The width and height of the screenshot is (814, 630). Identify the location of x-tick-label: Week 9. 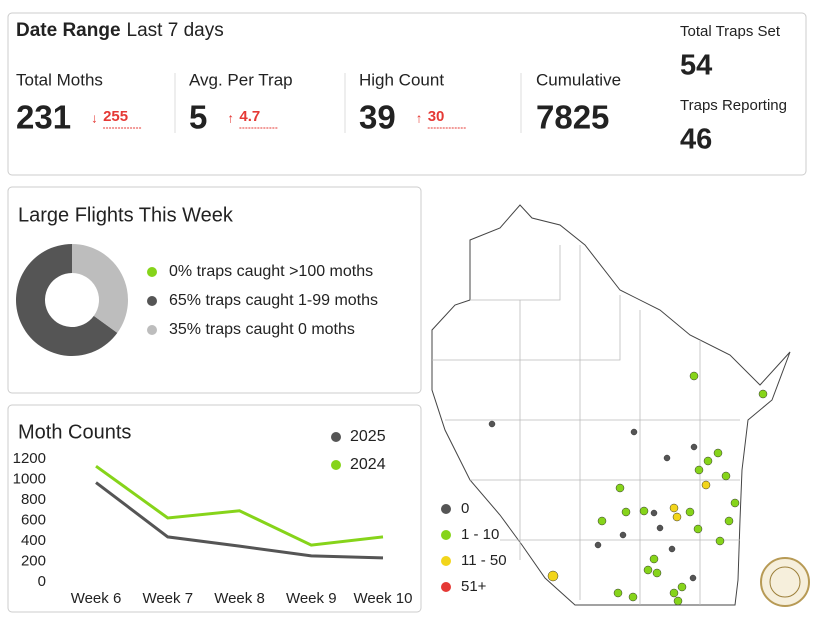
(311, 598).